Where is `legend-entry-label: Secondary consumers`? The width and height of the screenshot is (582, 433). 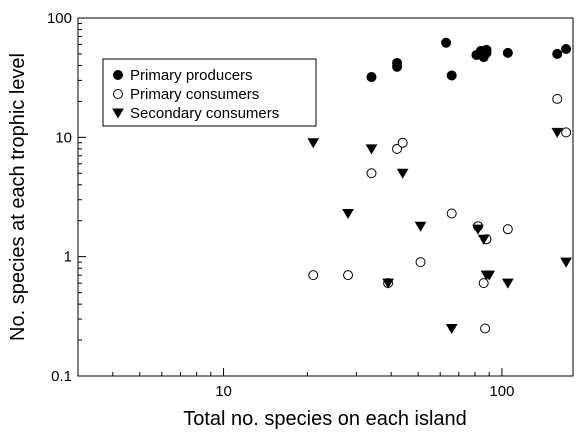 legend-entry-label: Secondary consumers is located at coordinates (204, 113).